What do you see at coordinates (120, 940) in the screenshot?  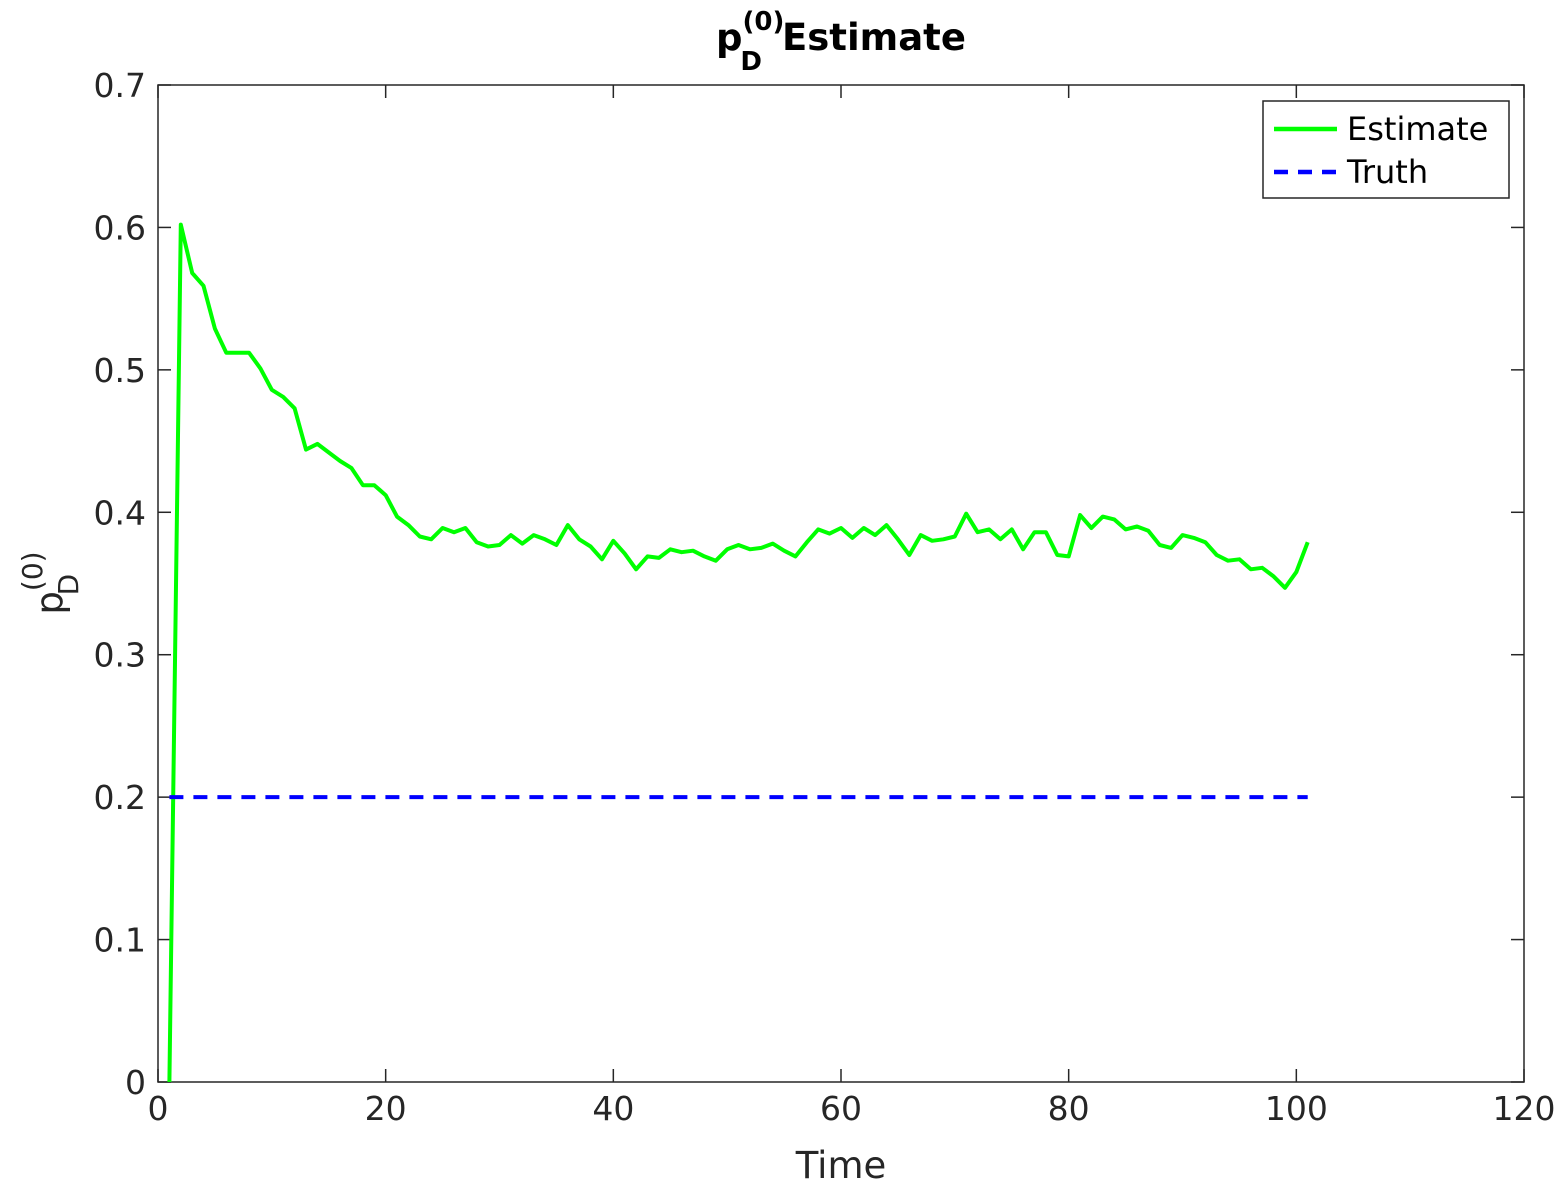 I see `y-tick-label: 0.1` at bounding box center [120, 940].